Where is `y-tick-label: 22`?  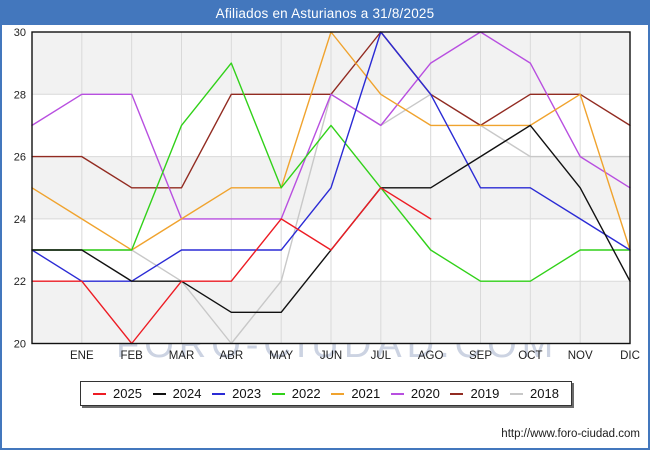
y-tick-label: 22 is located at coordinates (20, 282).